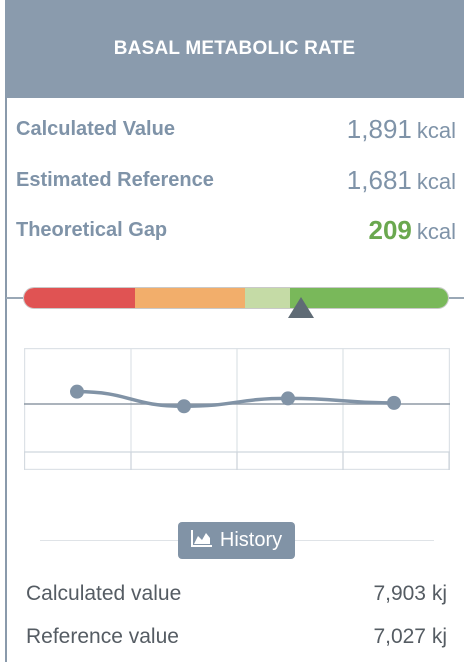  What do you see at coordinates (236, 230) in the screenshot?
I see `metric-row-gap: Theoretical Gap 209 kcal` at bounding box center [236, 230].